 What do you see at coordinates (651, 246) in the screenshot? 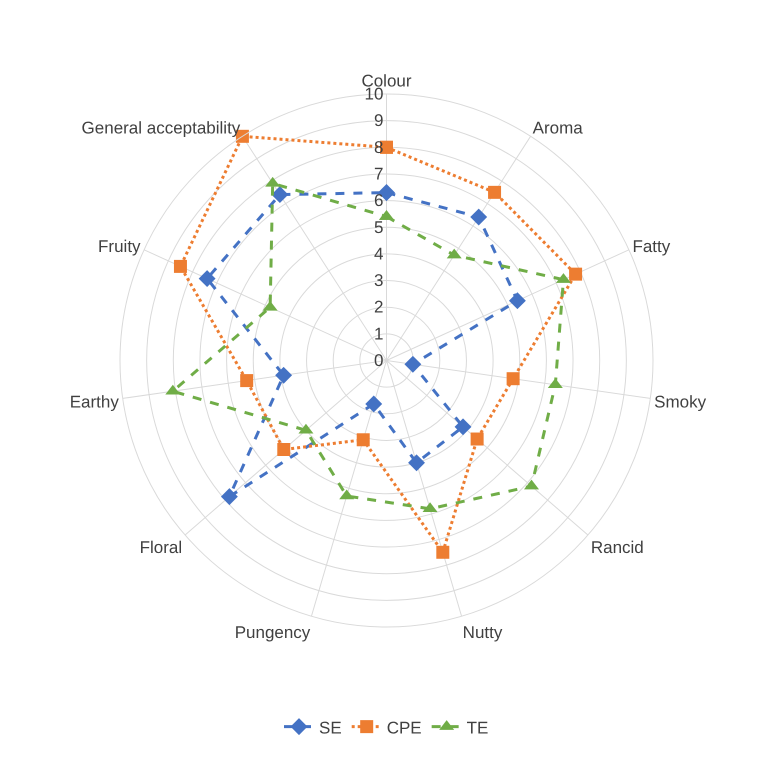
I see `spoke-label: Fatty` at bounding box center [651, 246].